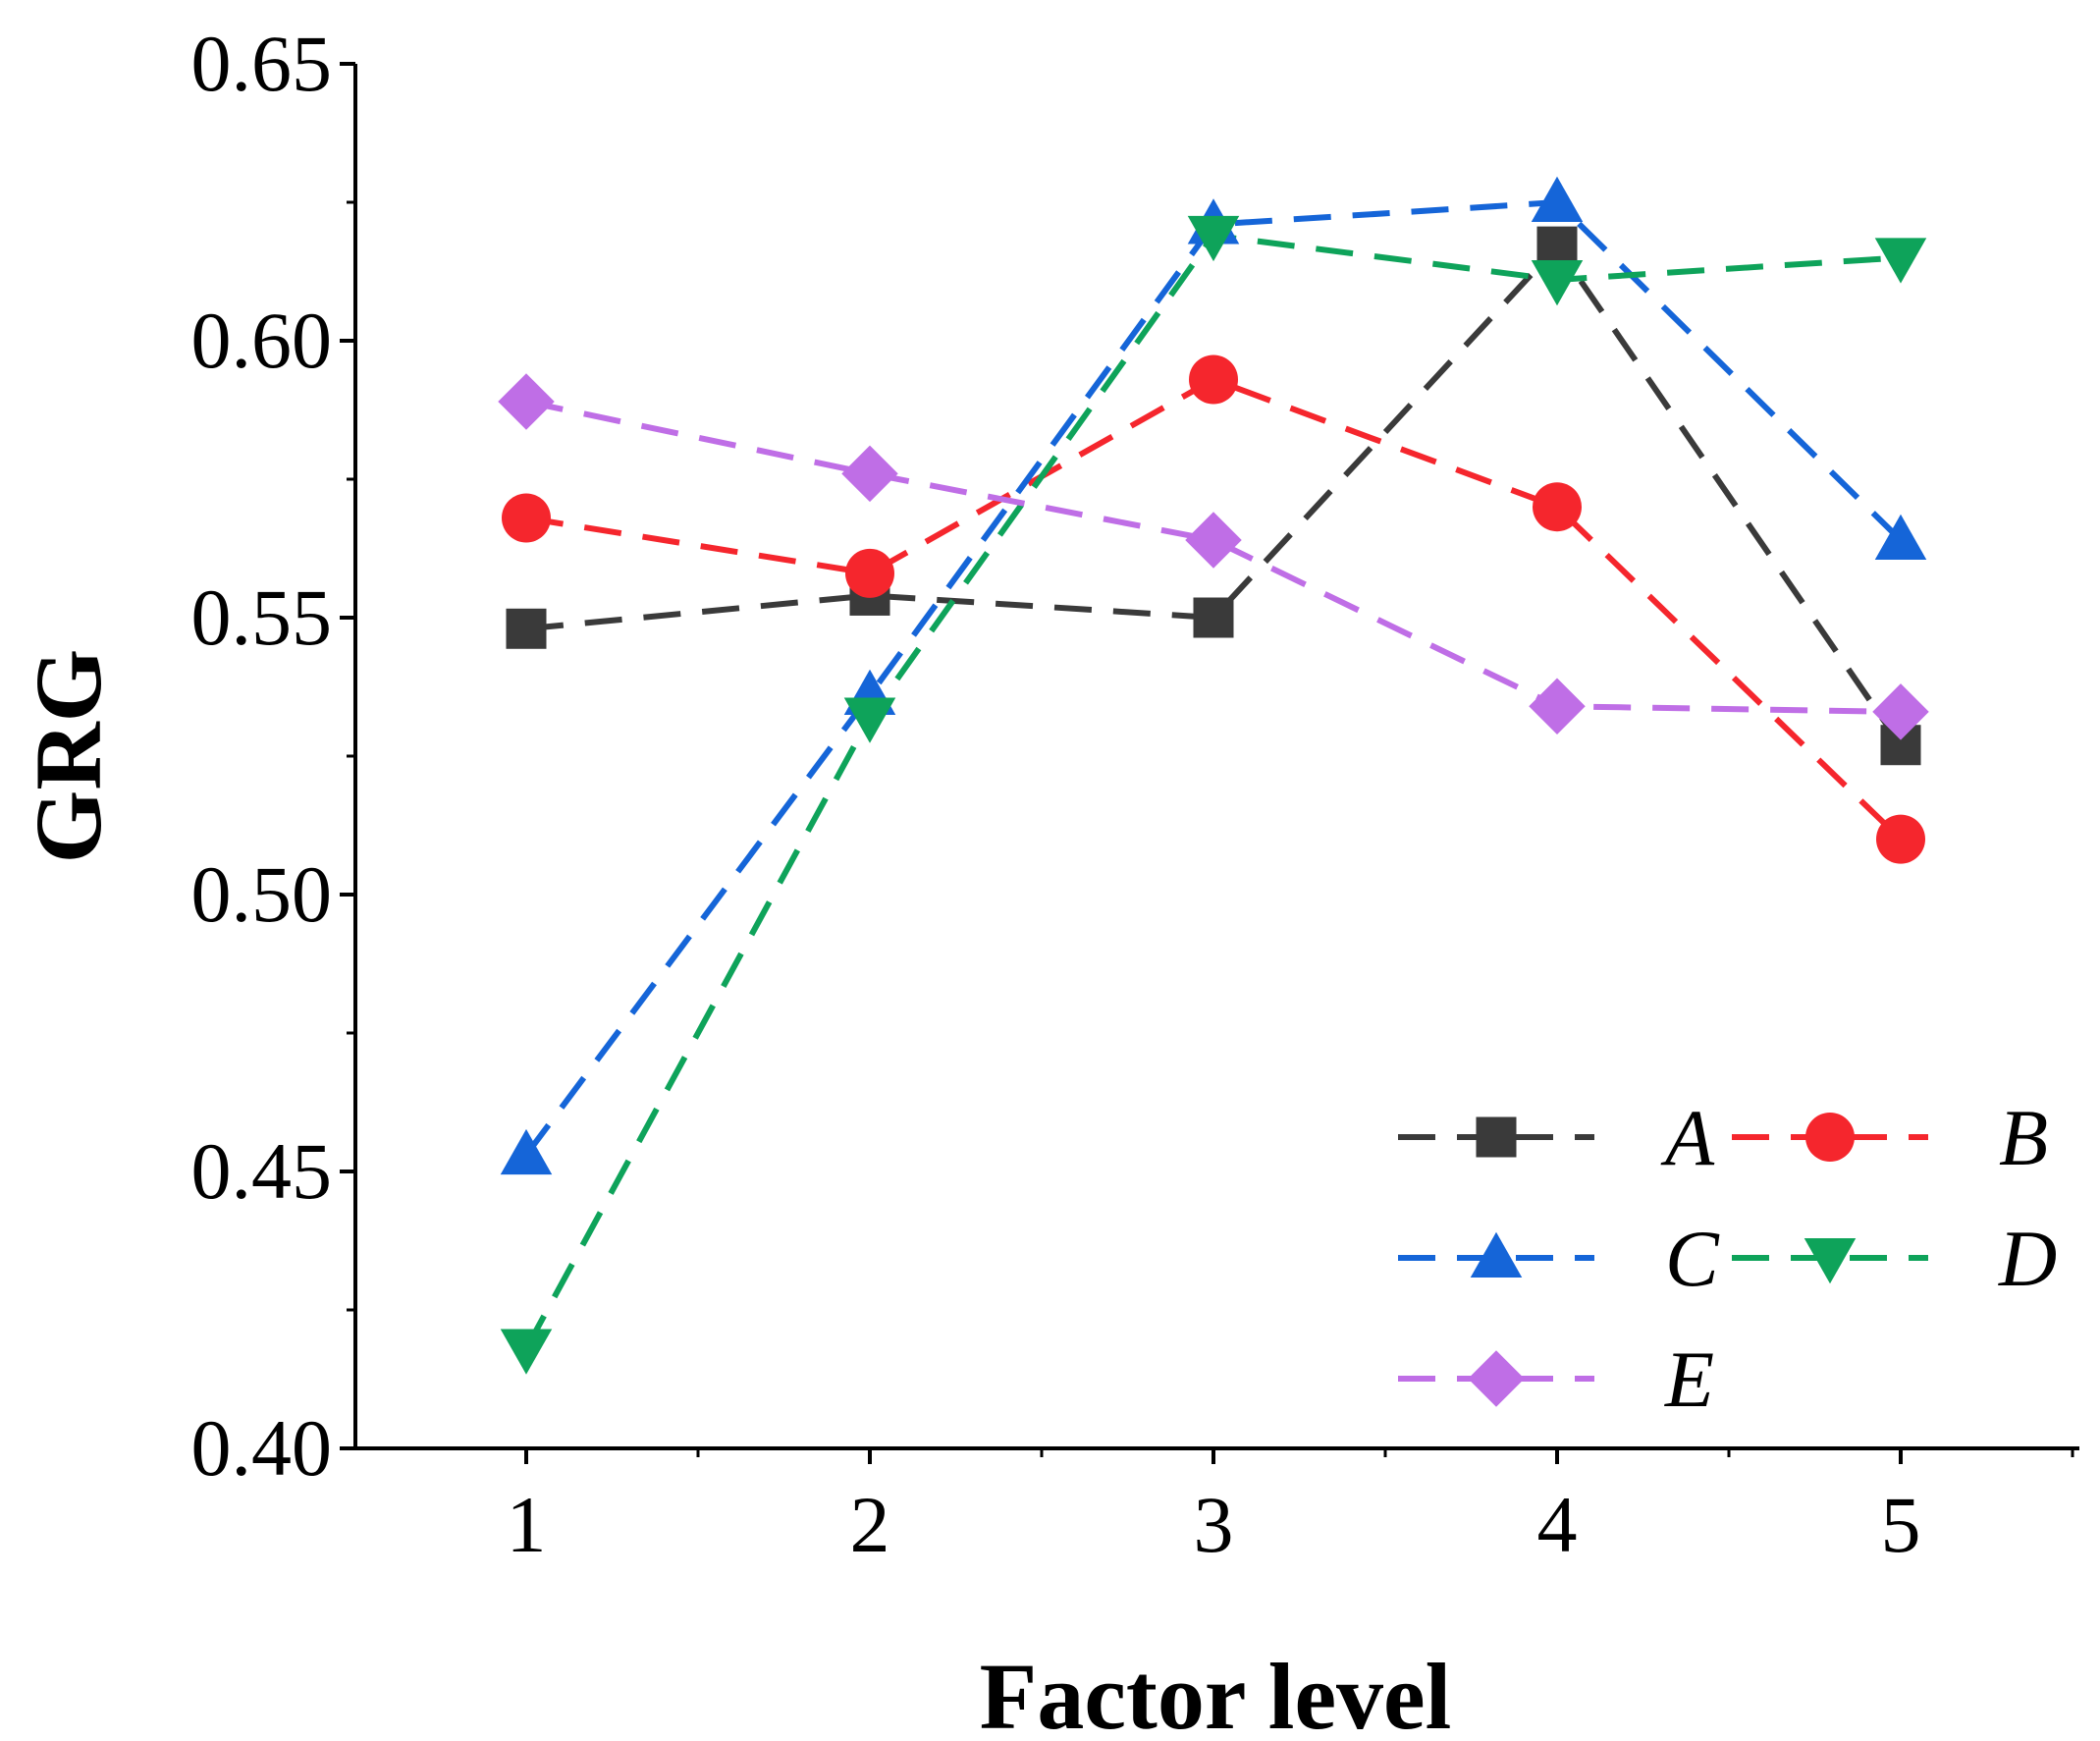 Image resolution: width=2100 pixels, height=1741 pixels. Describe the element at coordinates (1496, 1378) in the screenshot. I see `legend-e-marker` at that location.